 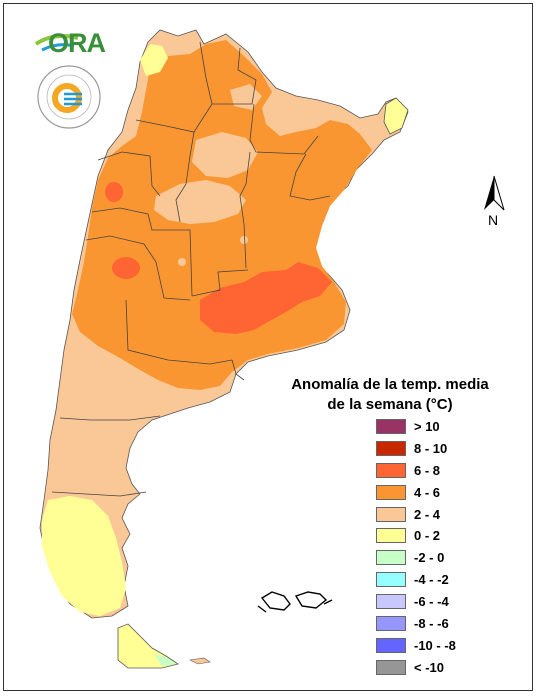 What do you see at coordinates (200, 202) in the screenshot?
I see `anomaly-patch-2-4-b` at bounding box center [200, 202].